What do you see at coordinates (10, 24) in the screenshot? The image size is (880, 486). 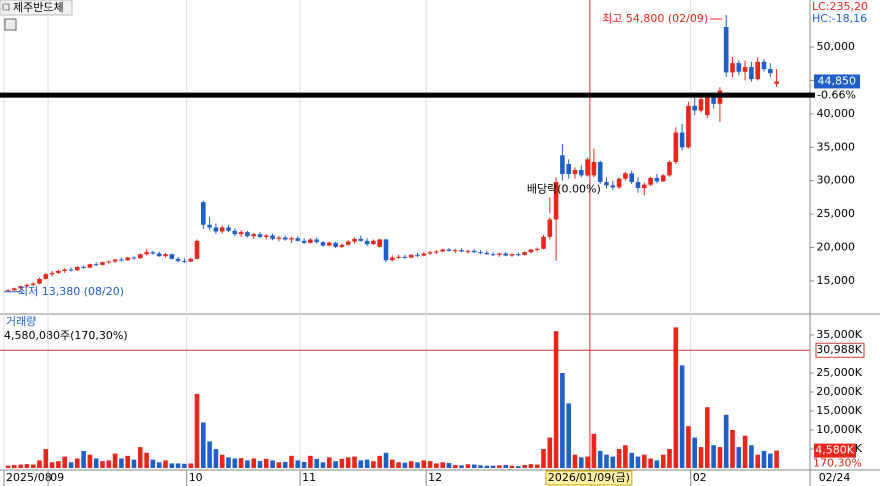 I see `tool-icon` at bounding box center [10, 24].